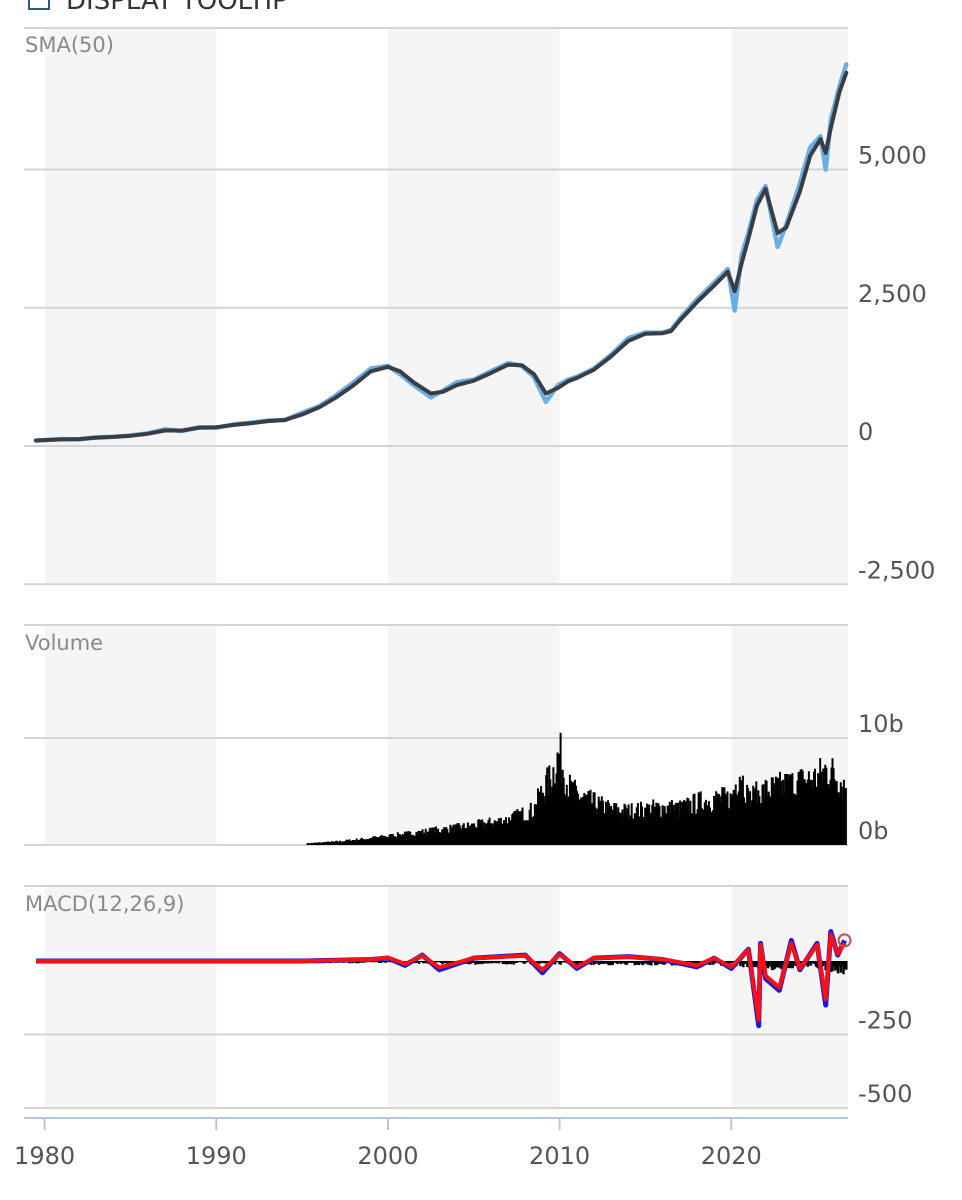 The width and height of the screenshot is (962, 1200). I want to click on y-tick-label: -2,500, so click(896, 570).